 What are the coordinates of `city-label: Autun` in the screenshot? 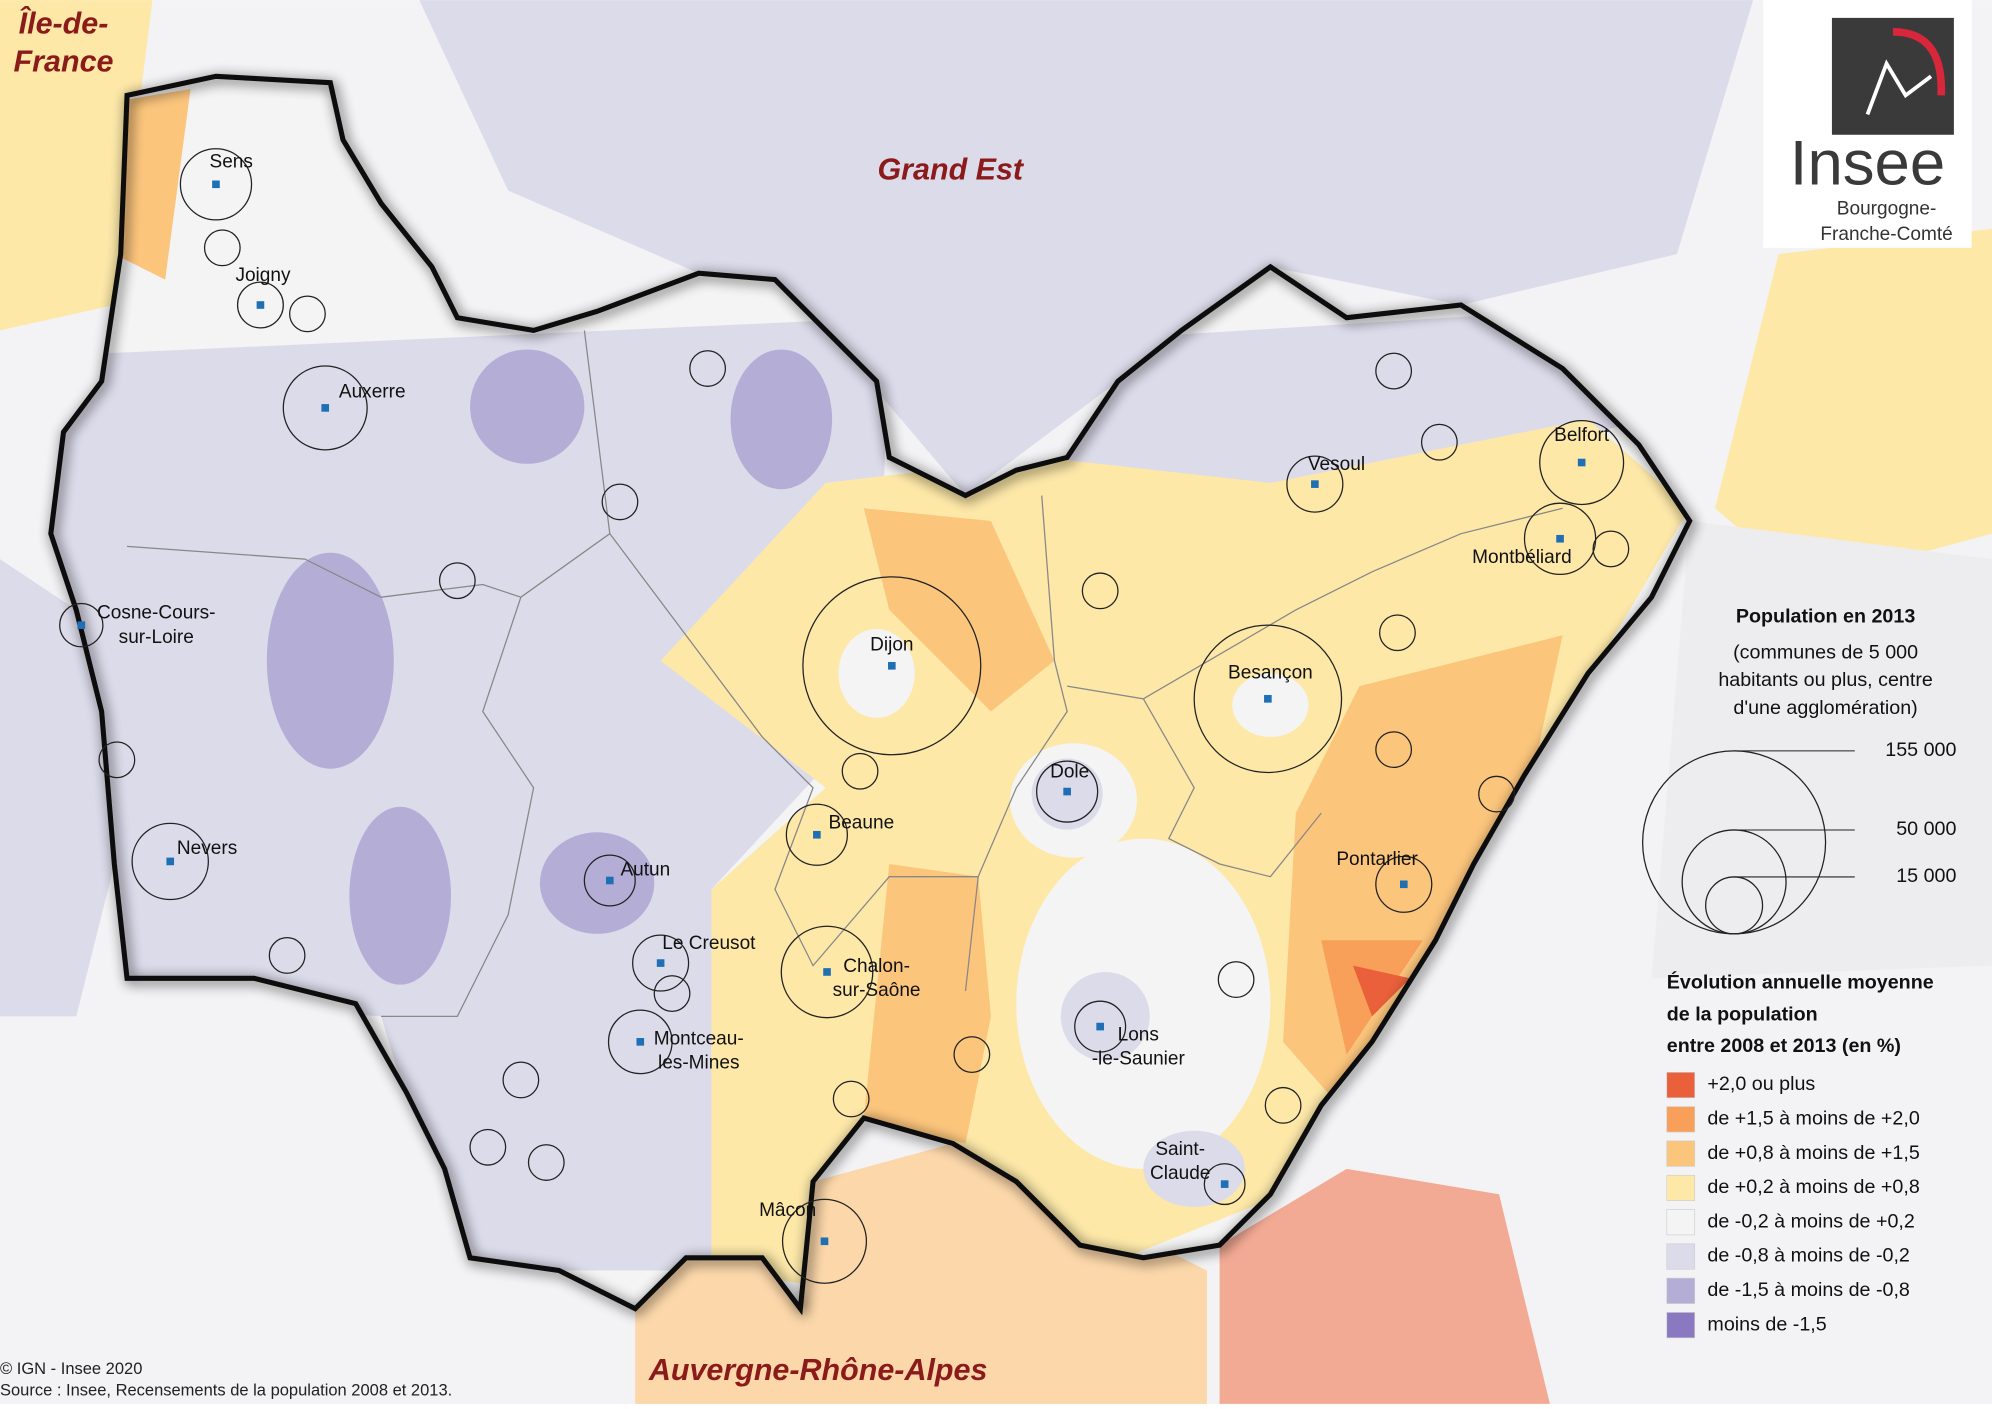 It's located at (645, 869).